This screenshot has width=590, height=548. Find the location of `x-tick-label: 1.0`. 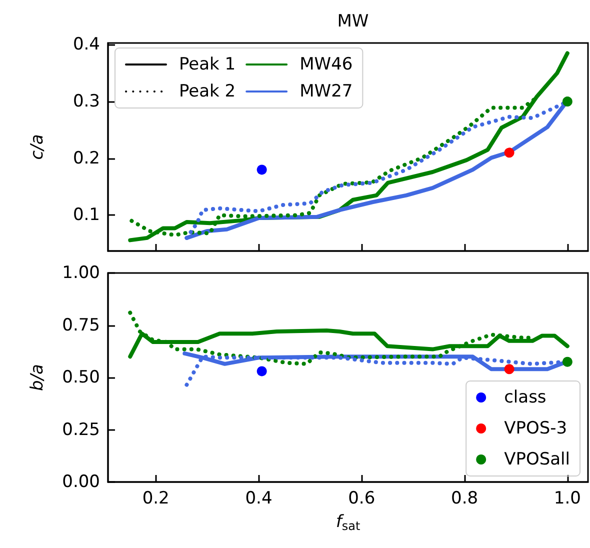

x-tick-label: 1.0 is located at coordinates (567, 498).